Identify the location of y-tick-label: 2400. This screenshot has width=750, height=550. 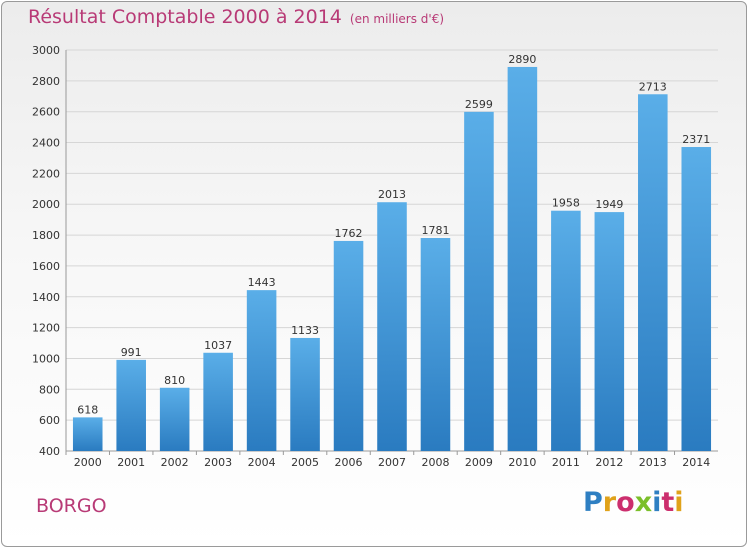
(46, 143).